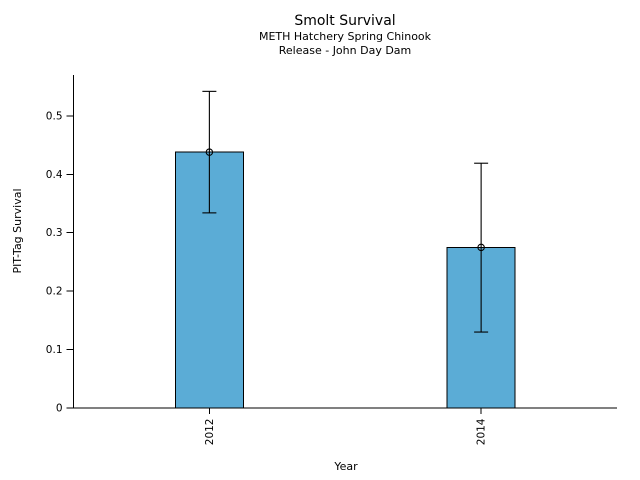 This screenshot has height=480, width=640. I want to click on y-tick-label: 0.5, so click(54, 116).